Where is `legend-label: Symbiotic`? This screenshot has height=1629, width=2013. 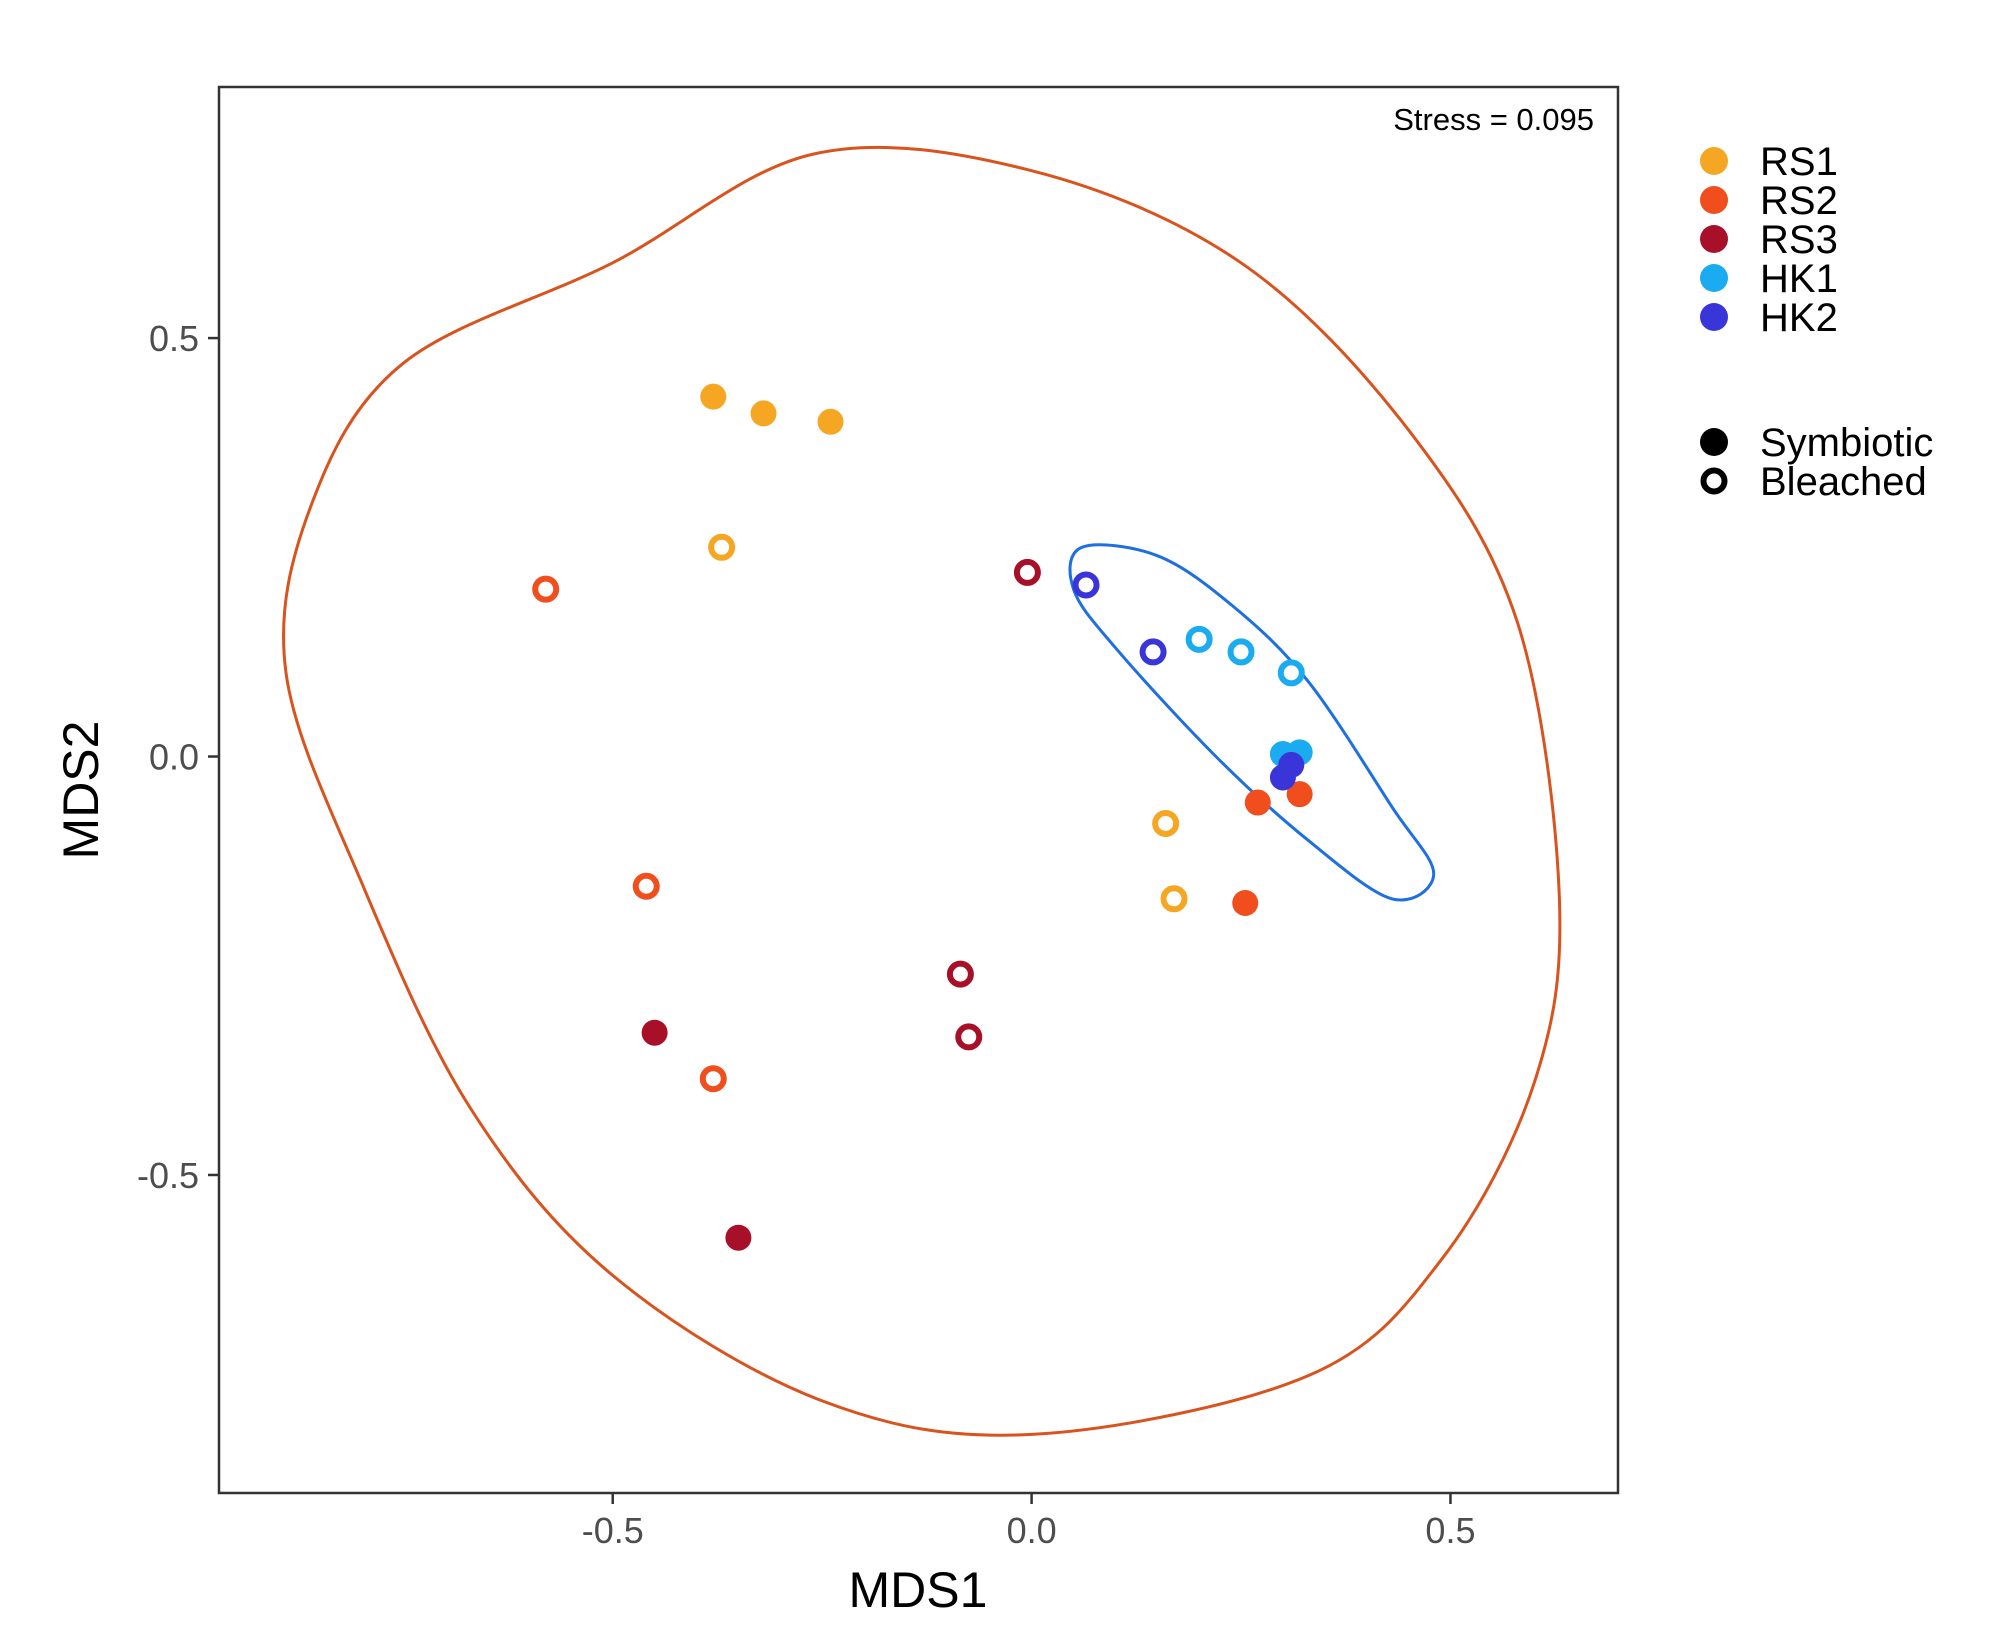
legend-label: Symbiotic is located at coordinates (1846, 443).